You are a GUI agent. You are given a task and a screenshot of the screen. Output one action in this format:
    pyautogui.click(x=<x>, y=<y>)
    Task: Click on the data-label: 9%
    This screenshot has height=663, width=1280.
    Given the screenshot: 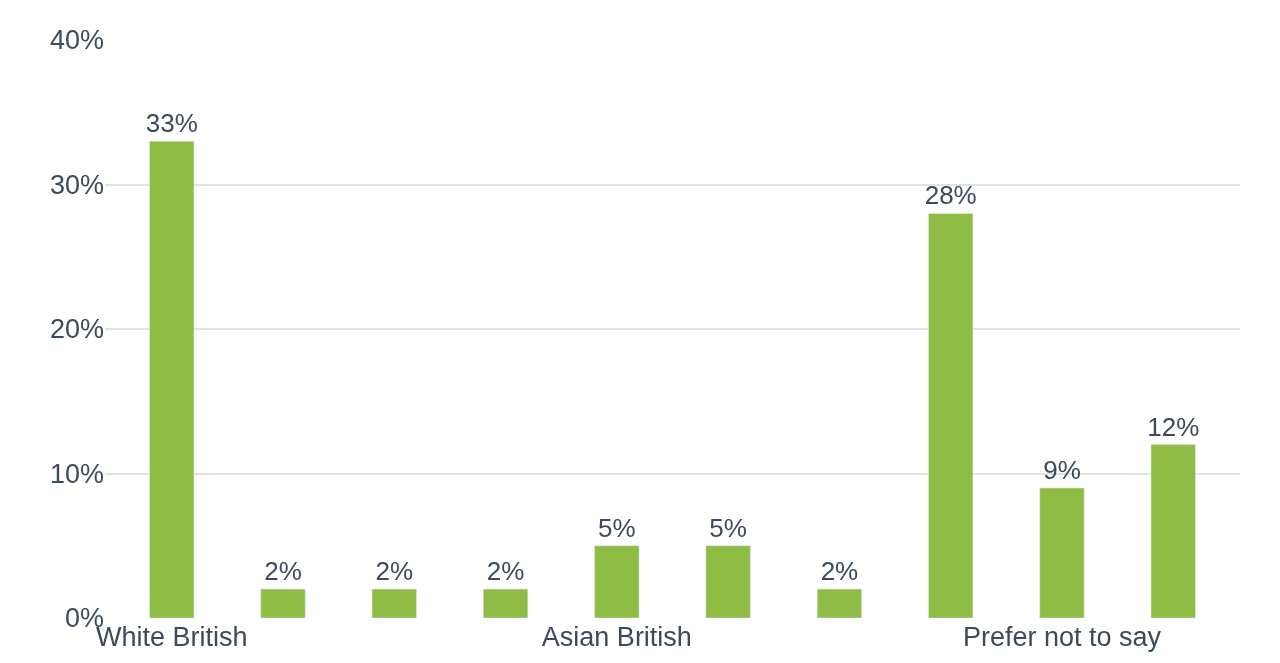 What is the action you would take?
    pyautogui.click(x=1062, y=469)
    